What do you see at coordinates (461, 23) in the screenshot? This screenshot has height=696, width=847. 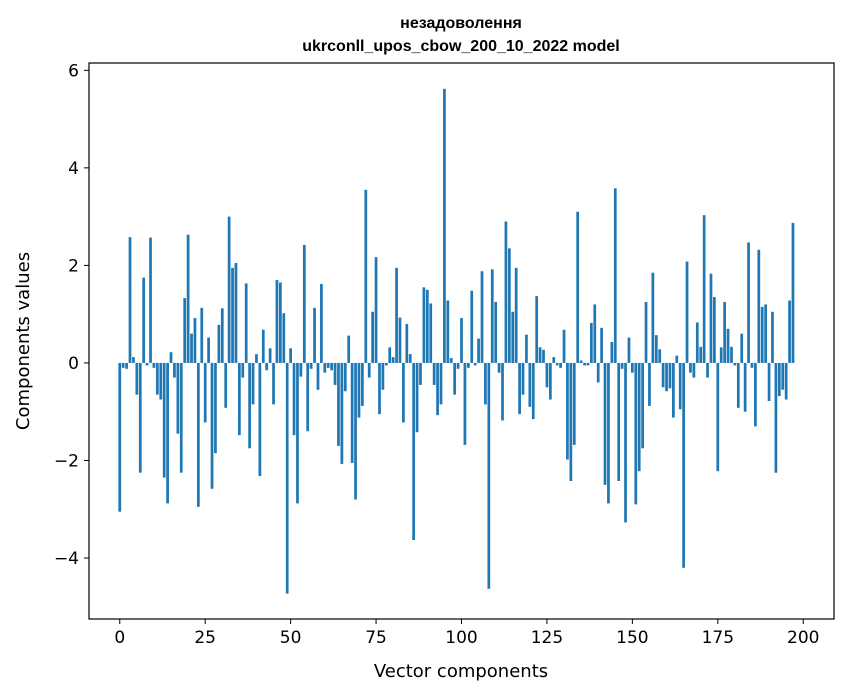 I see `chart-title-line-1: незадоволення` at bounding box center [461, 23].